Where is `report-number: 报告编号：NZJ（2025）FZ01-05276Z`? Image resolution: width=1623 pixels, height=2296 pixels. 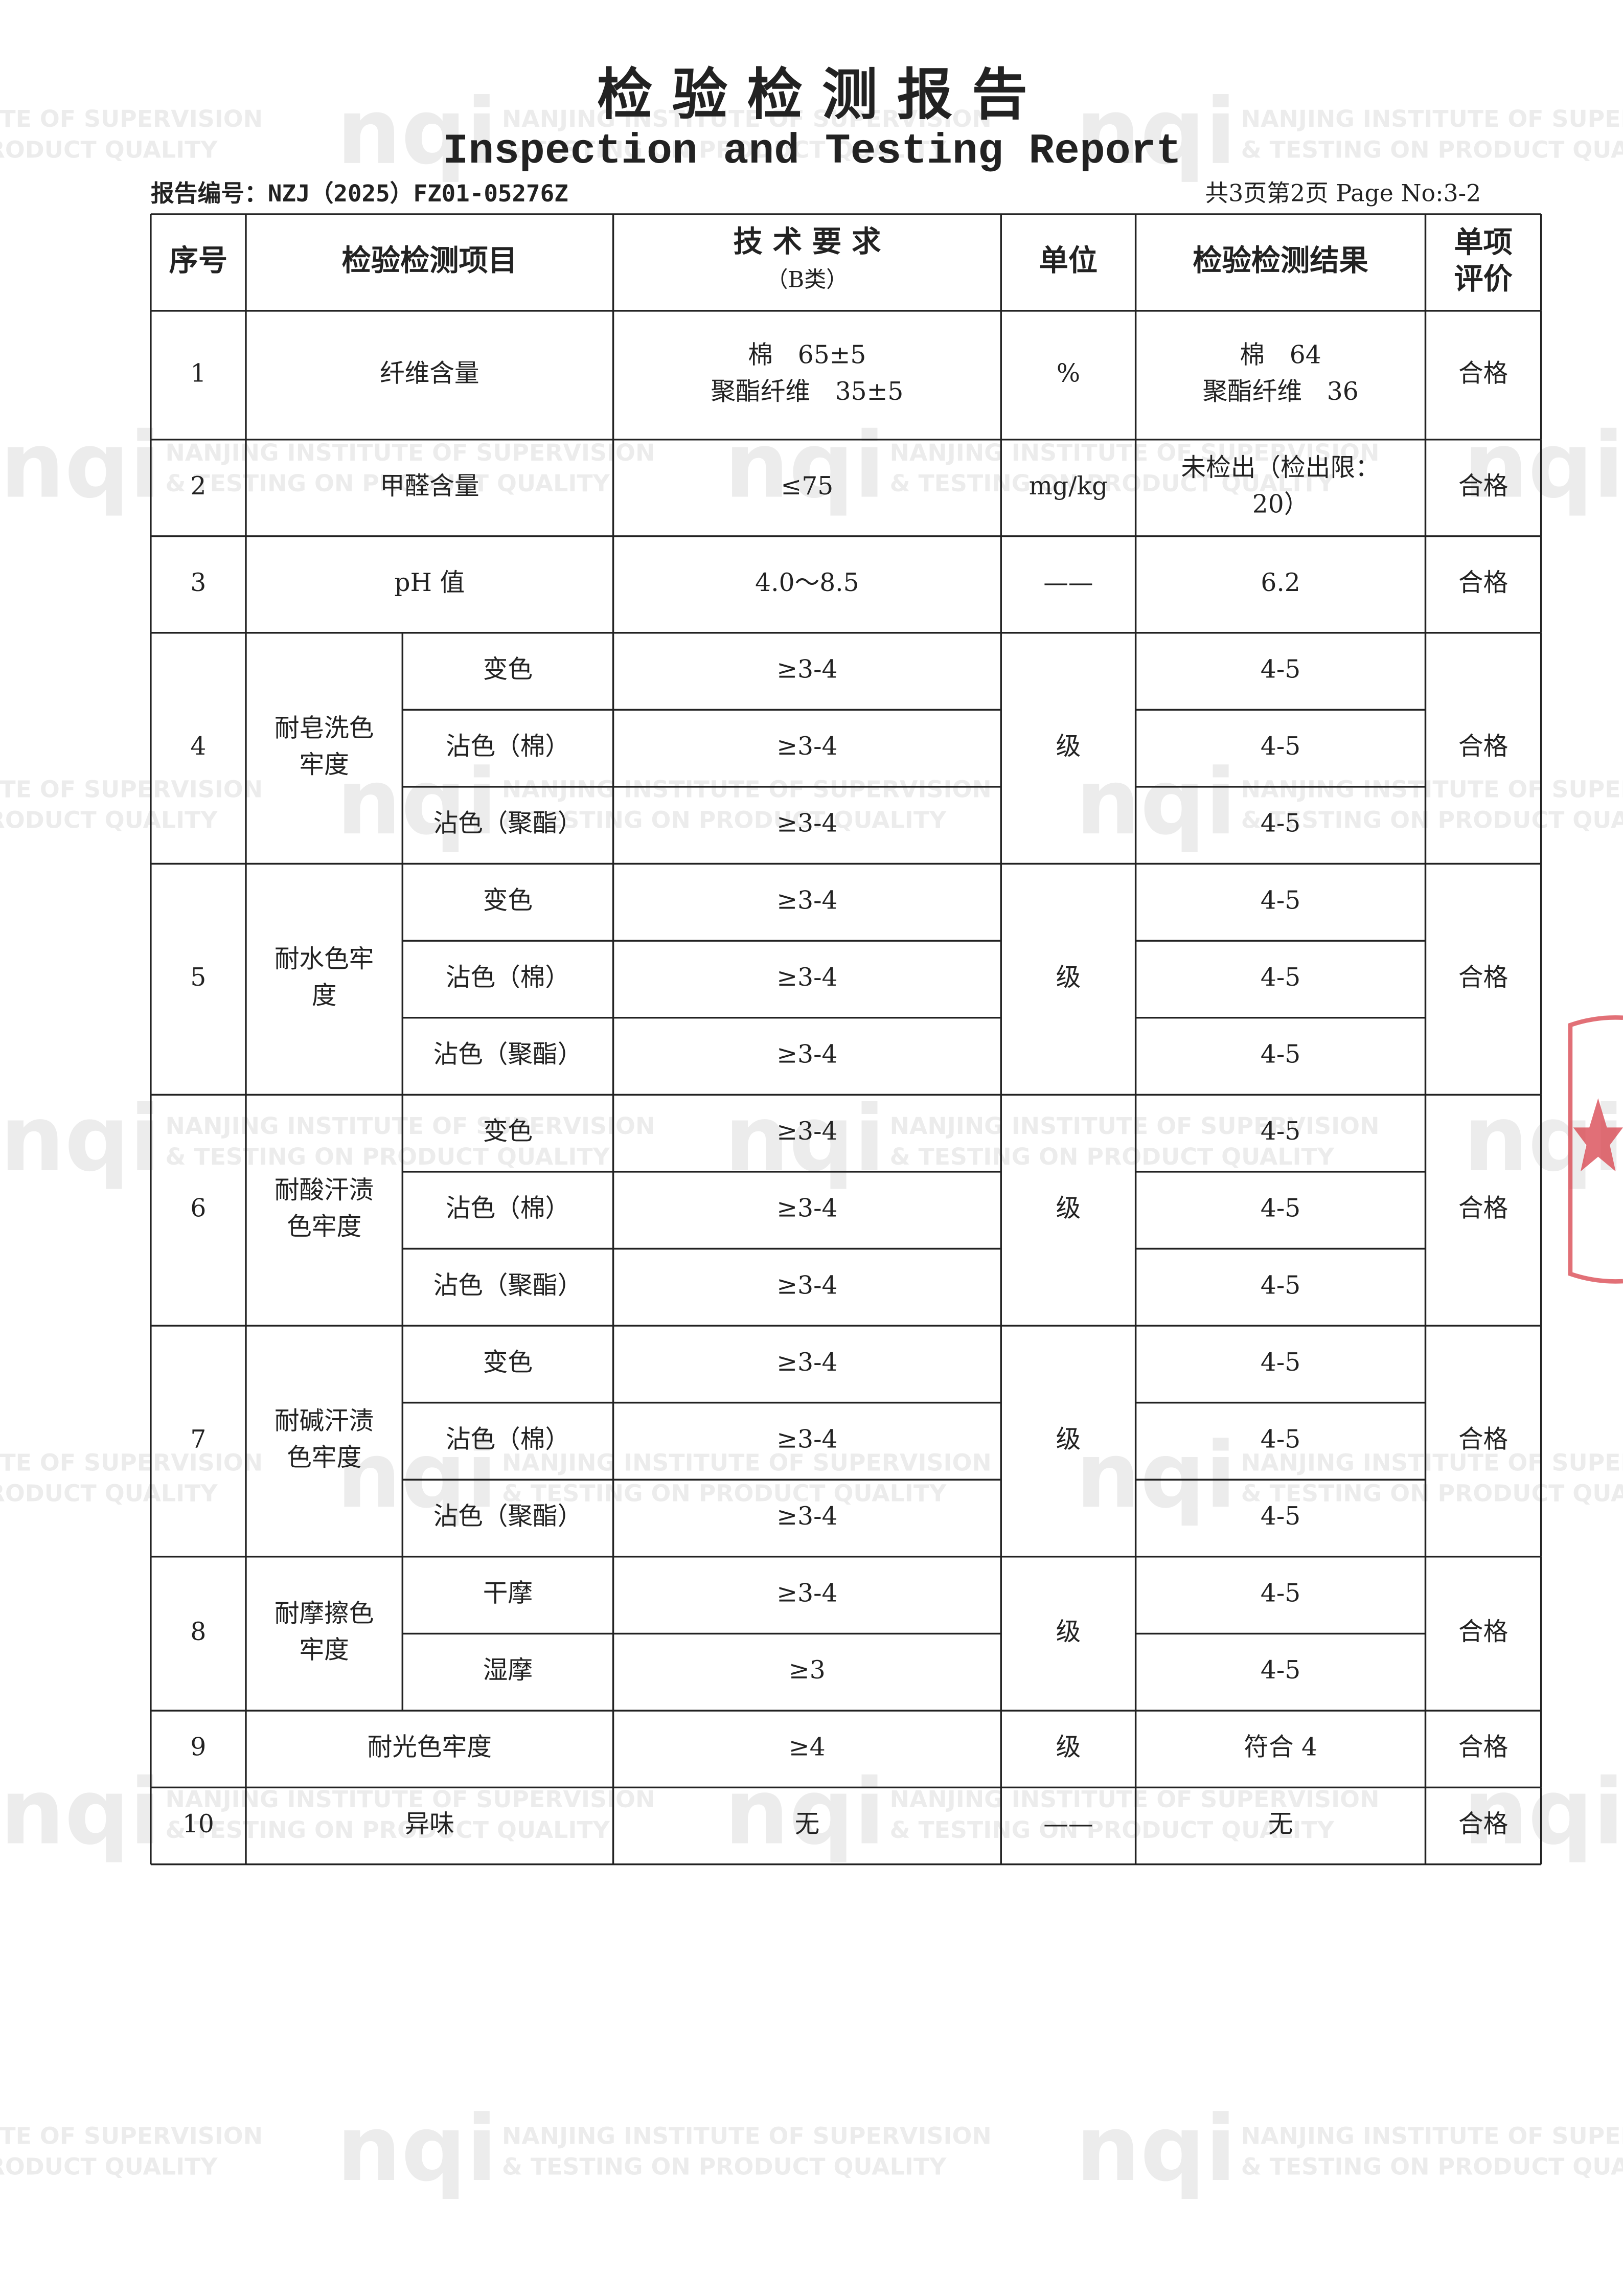
report-number: 报告编号：NZJ（2025）FZ01-05276Z is located at coordinates (359, 193).